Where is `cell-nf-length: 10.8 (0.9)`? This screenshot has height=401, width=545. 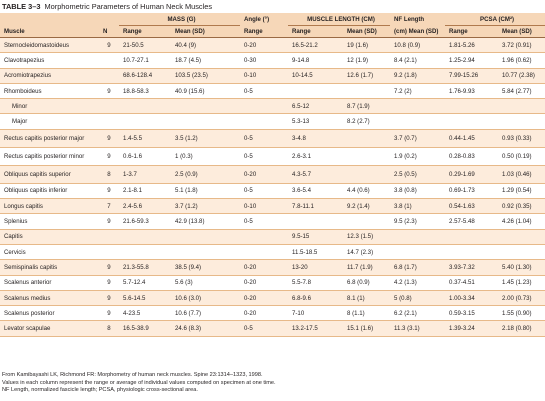 cell-nf-length: 10.8 (0.9) is located at coordinates (418, 45).